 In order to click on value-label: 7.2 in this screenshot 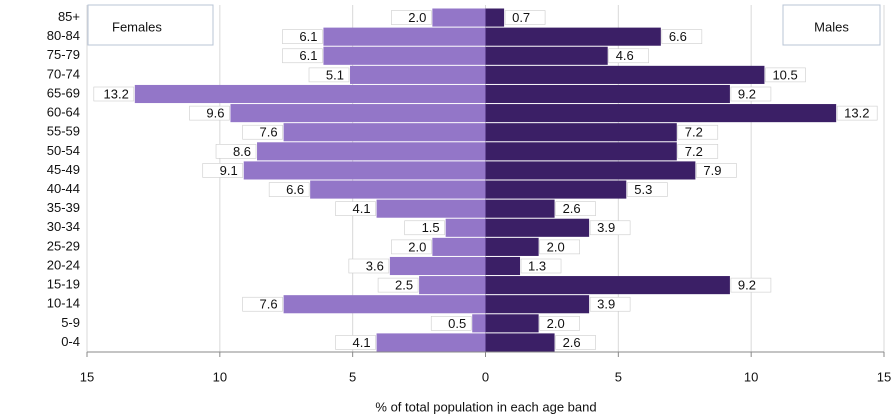, I will do `click(694, 151)`.